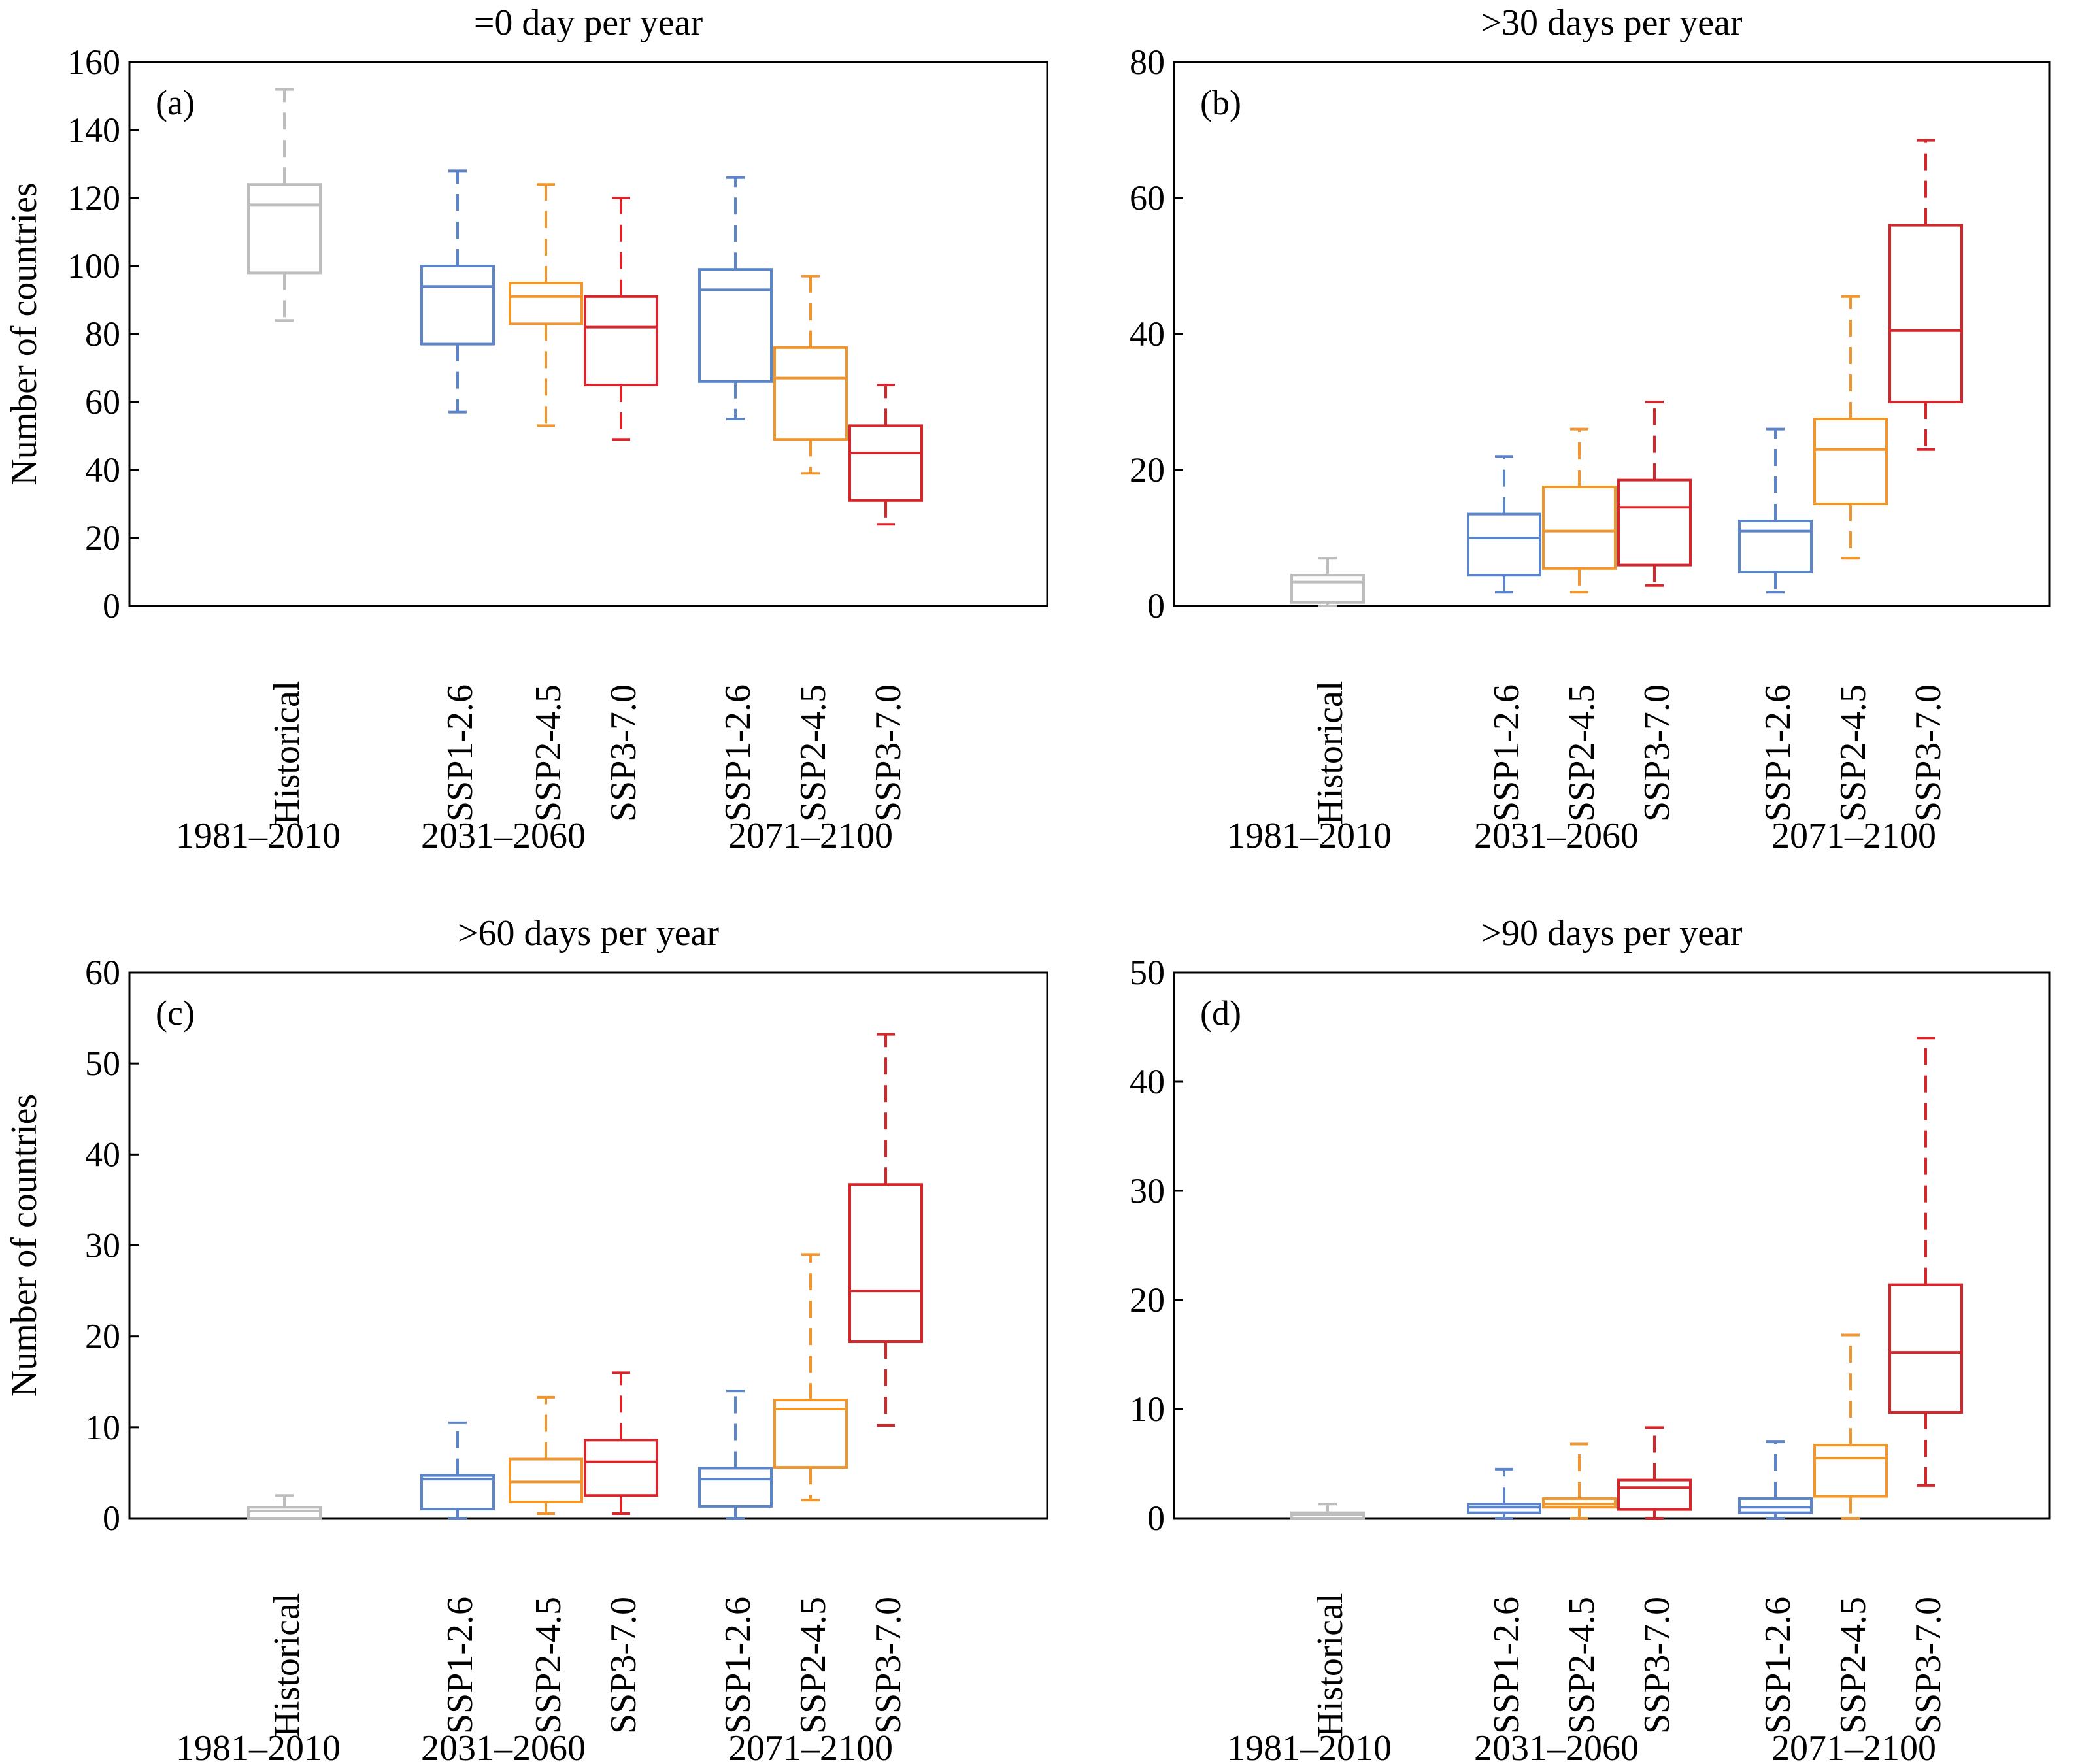 Image resolution: width=2080 pixels, height=1764 pixels. I want to click on chart-title: =0 day per year, so click(588, 23).